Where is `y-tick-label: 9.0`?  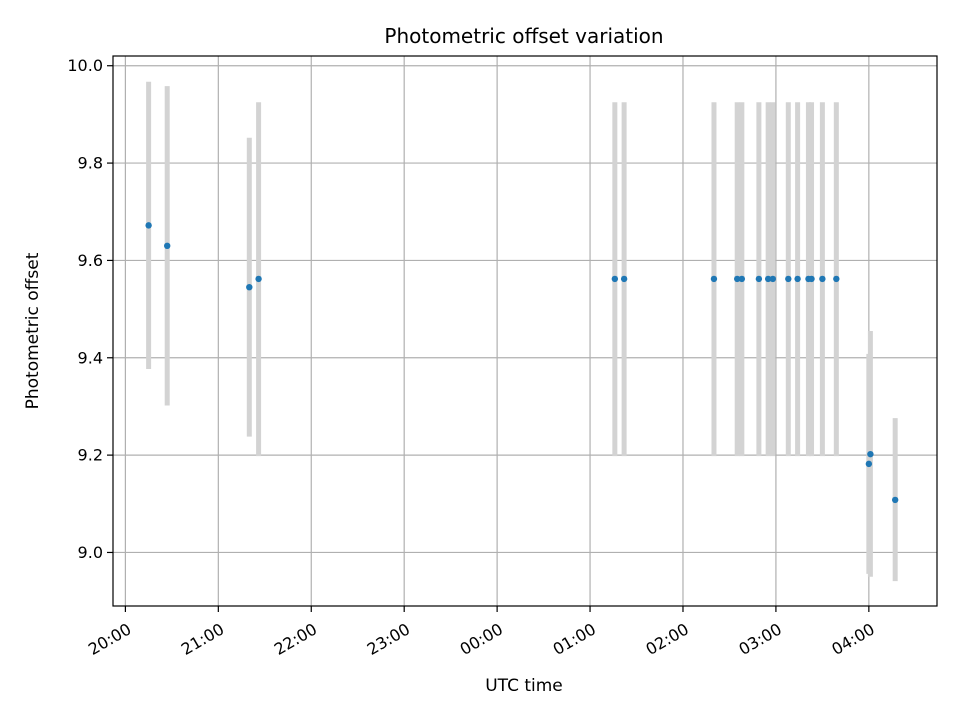 y-tick-label: 9.0 is located at coordinates (90, 552).